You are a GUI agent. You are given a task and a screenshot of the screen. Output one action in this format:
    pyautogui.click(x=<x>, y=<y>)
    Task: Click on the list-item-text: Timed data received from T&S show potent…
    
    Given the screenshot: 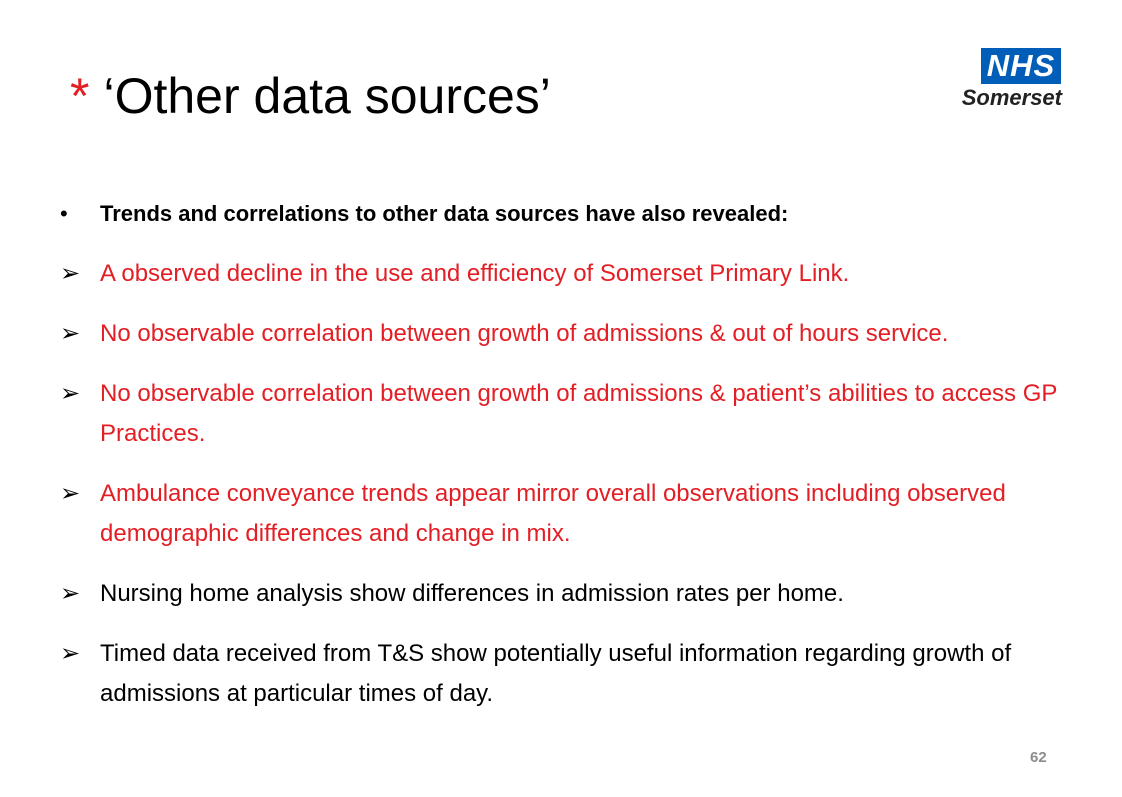 What is the action you would take?
    pyautogui.click(x=556, y=673)
    